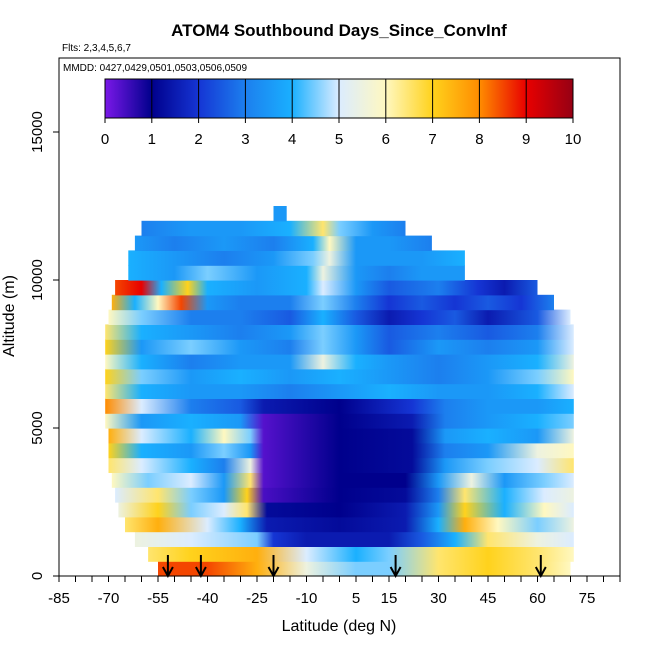 The height and width of the screenshot is (650, 650). I want to click on colorbar: 0 1 2 3 4 5 6 7 8 9 10, so click(341, 113).